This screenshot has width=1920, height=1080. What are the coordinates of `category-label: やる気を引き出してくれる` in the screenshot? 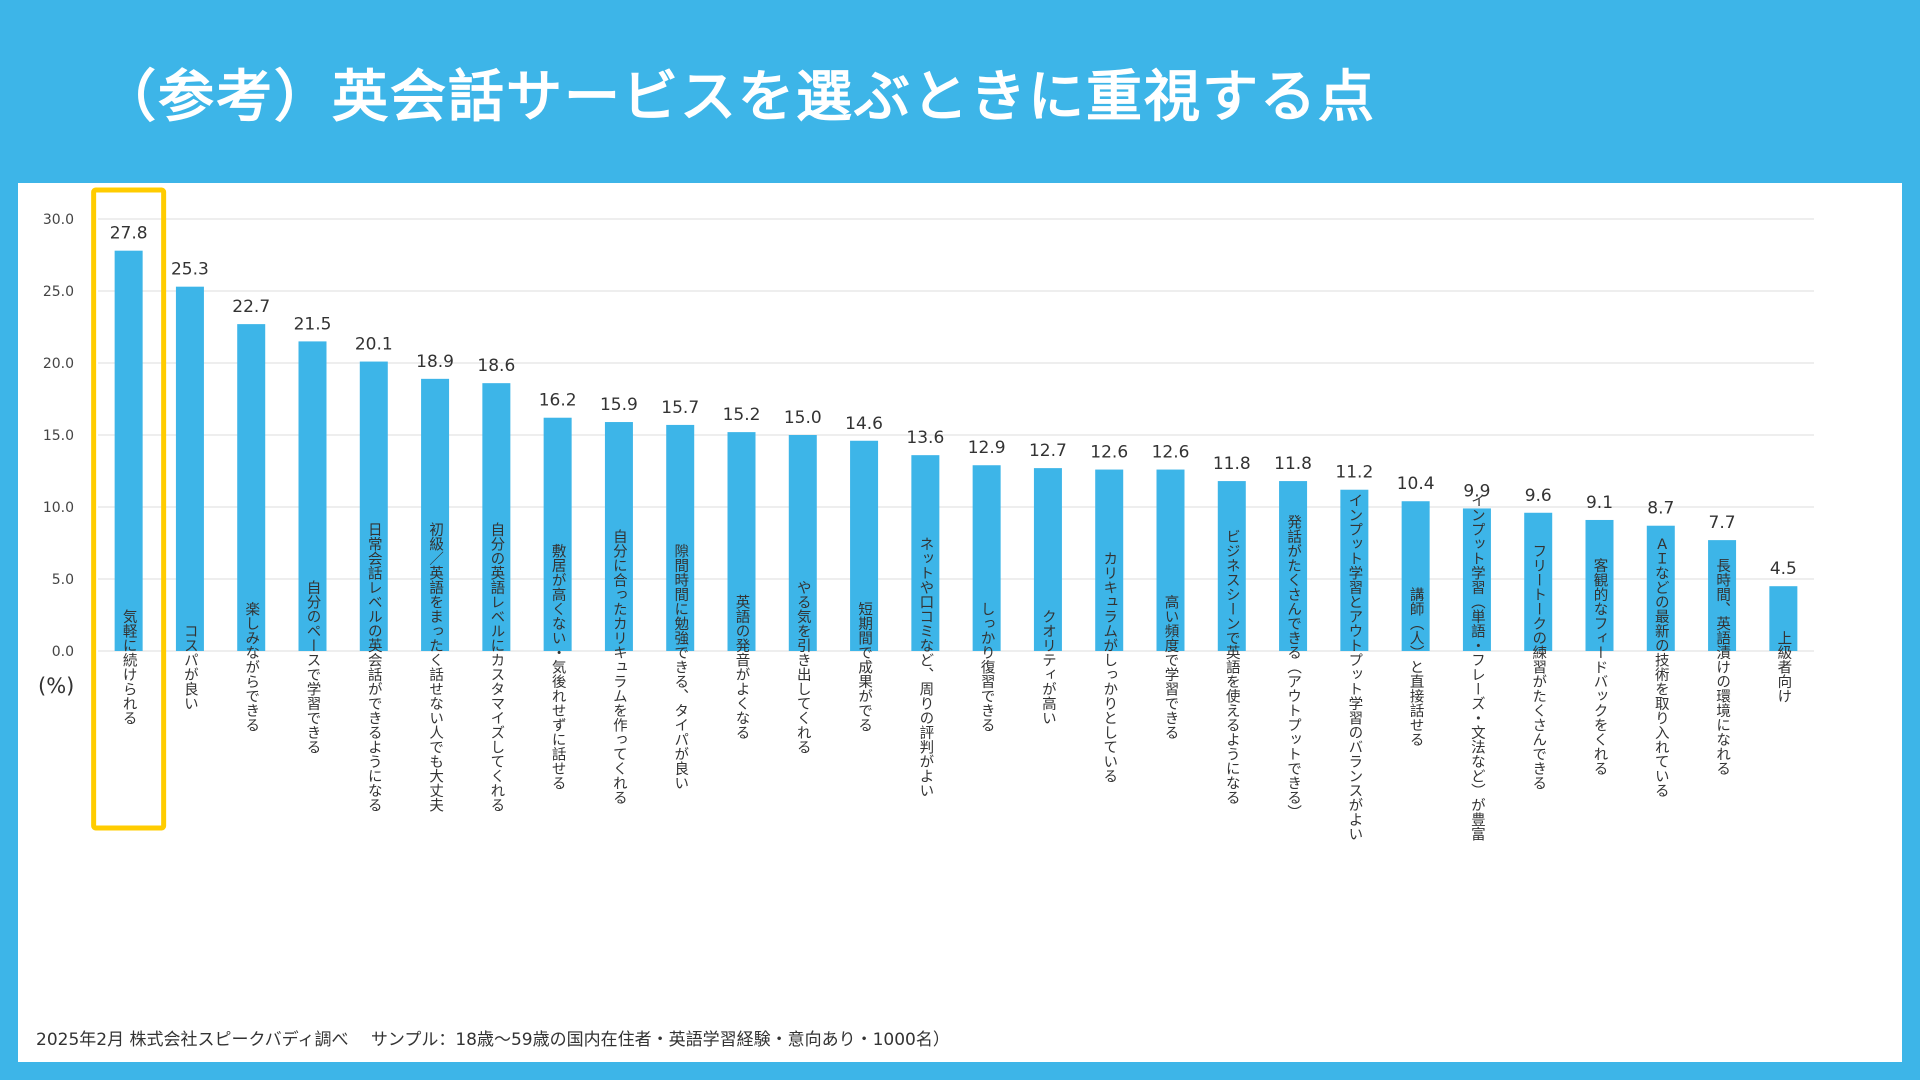 It's located at (803, 667).